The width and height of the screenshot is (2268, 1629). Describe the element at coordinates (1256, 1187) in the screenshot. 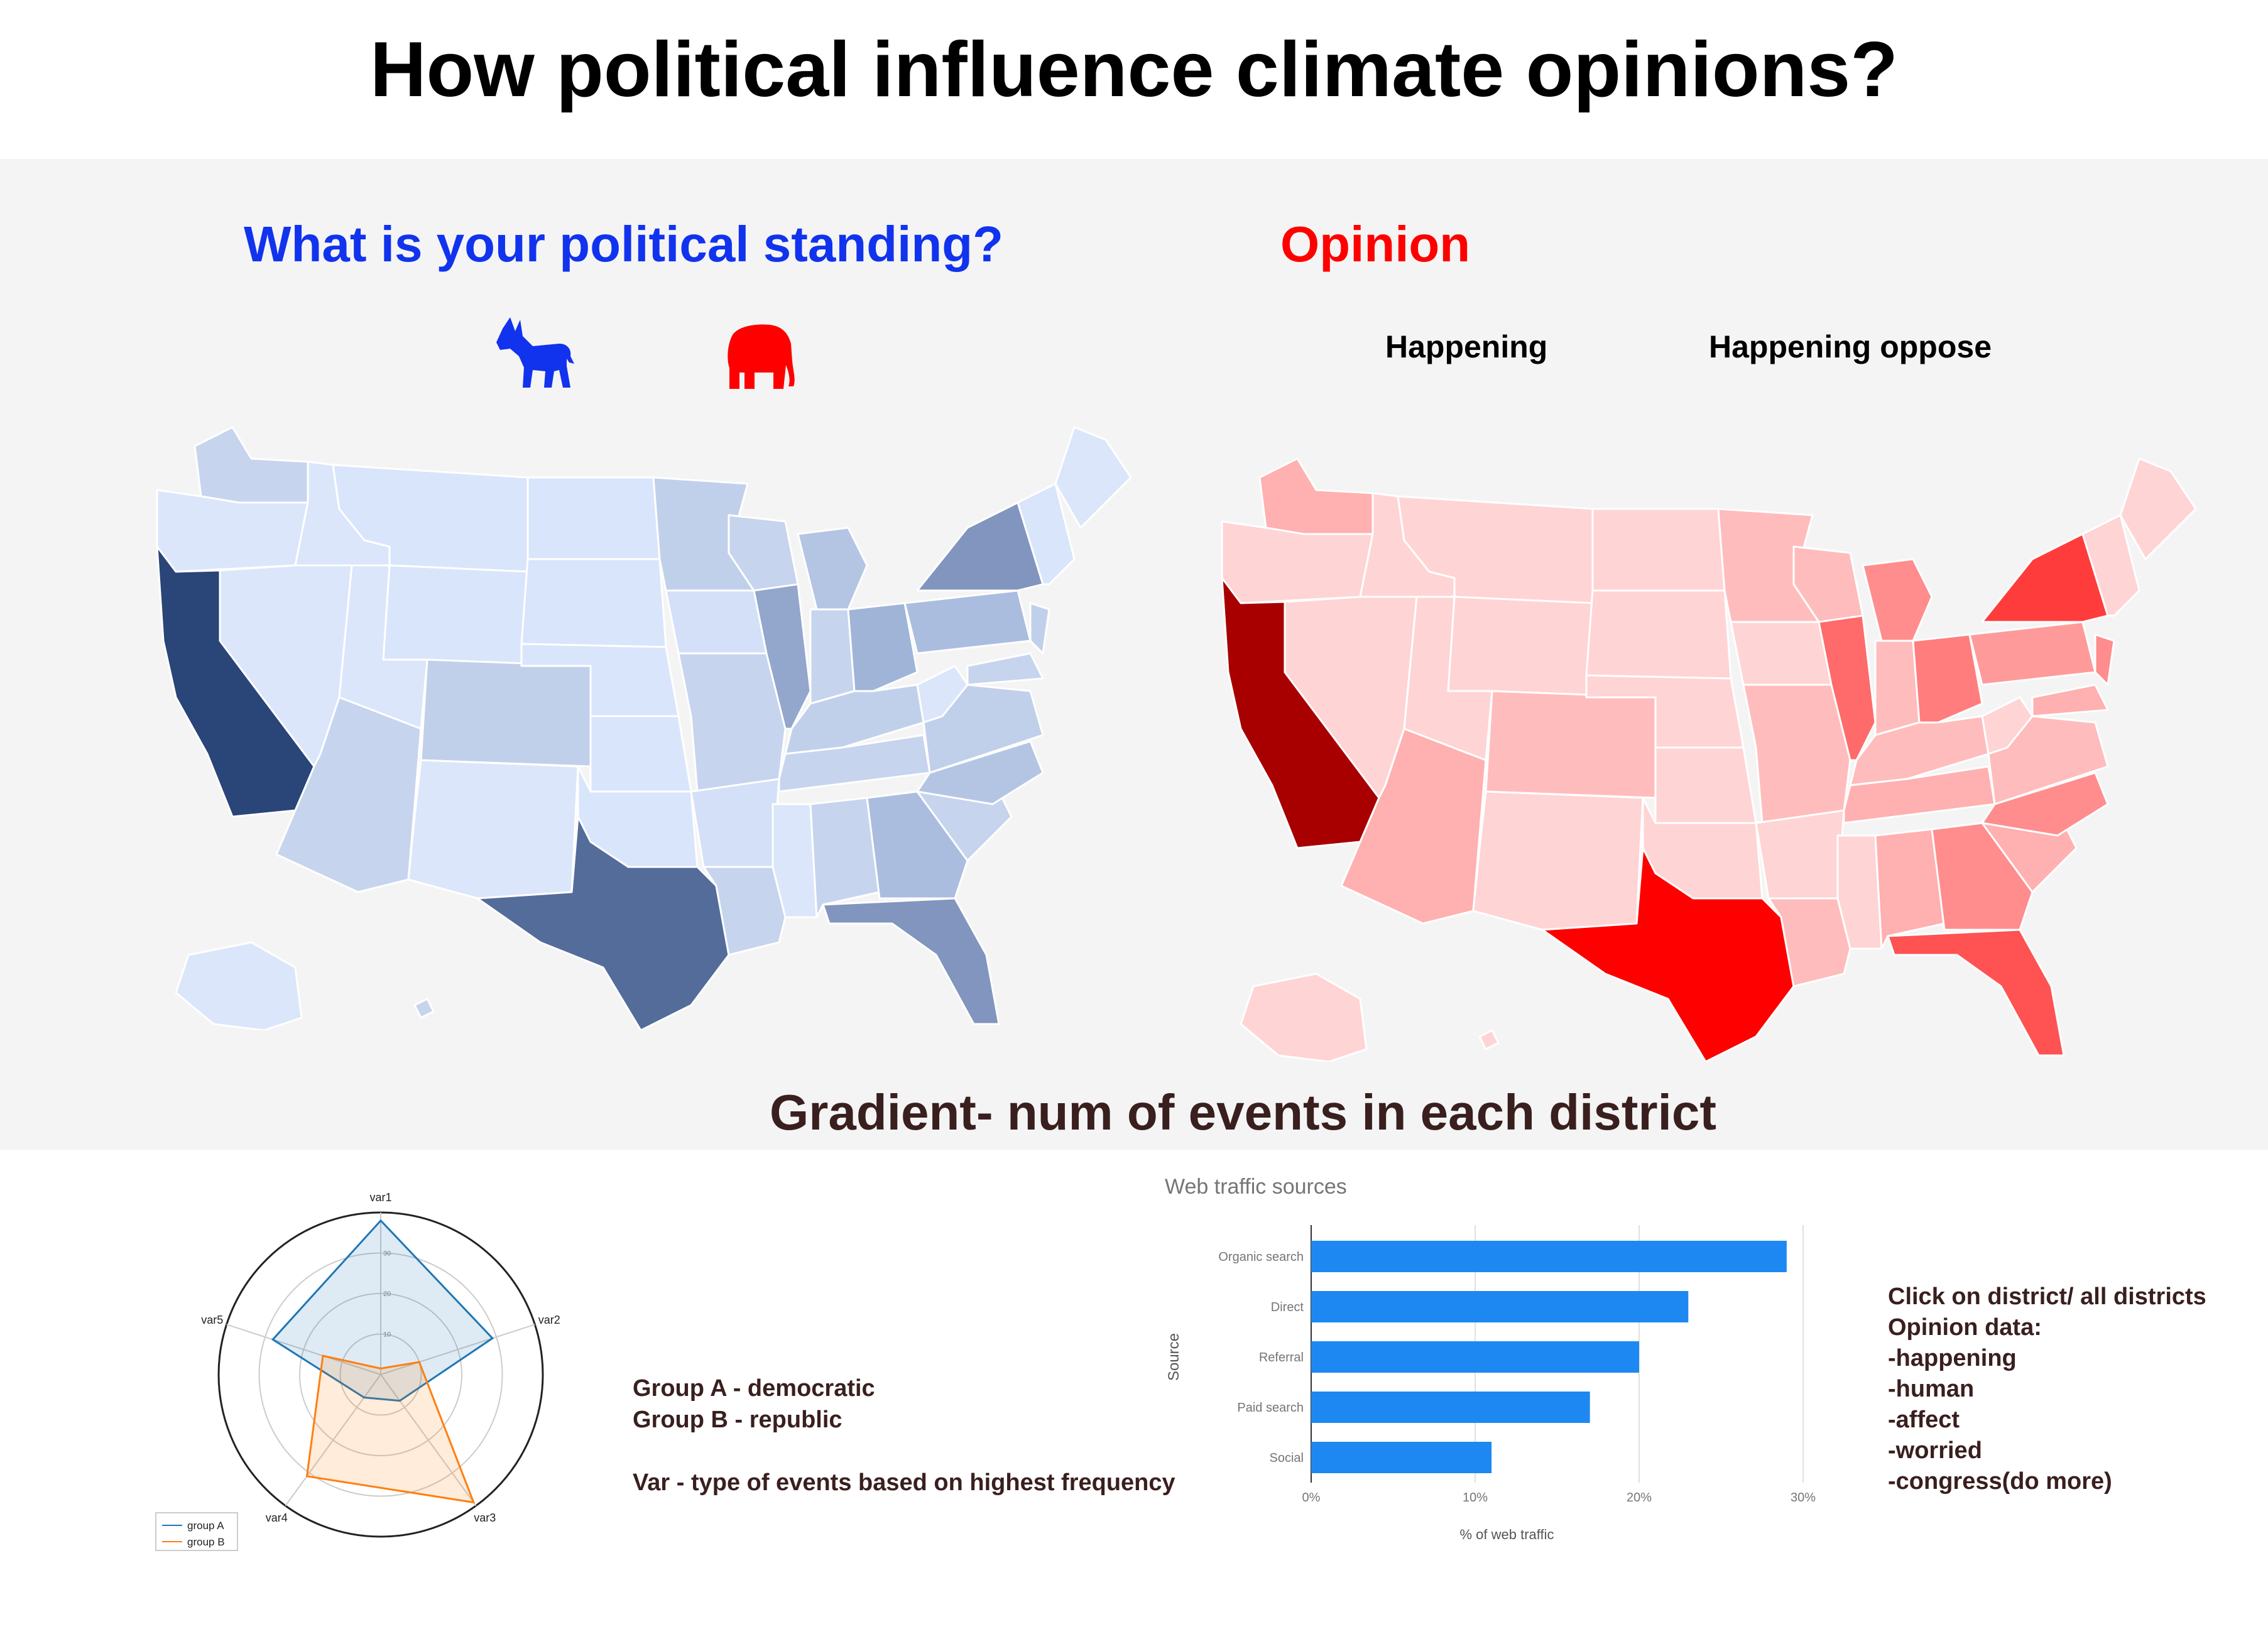

I see `bar-chart-title: Web traffic sources` at that location.